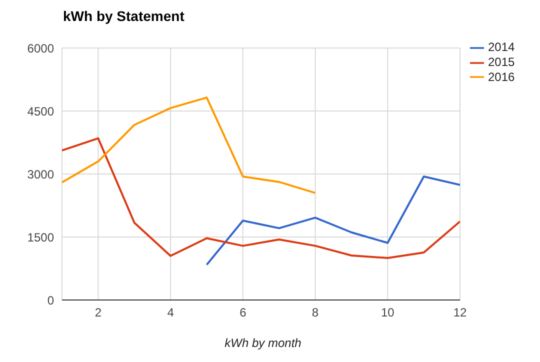  I want to click on x-tick-label: 6, so click(243, 313).